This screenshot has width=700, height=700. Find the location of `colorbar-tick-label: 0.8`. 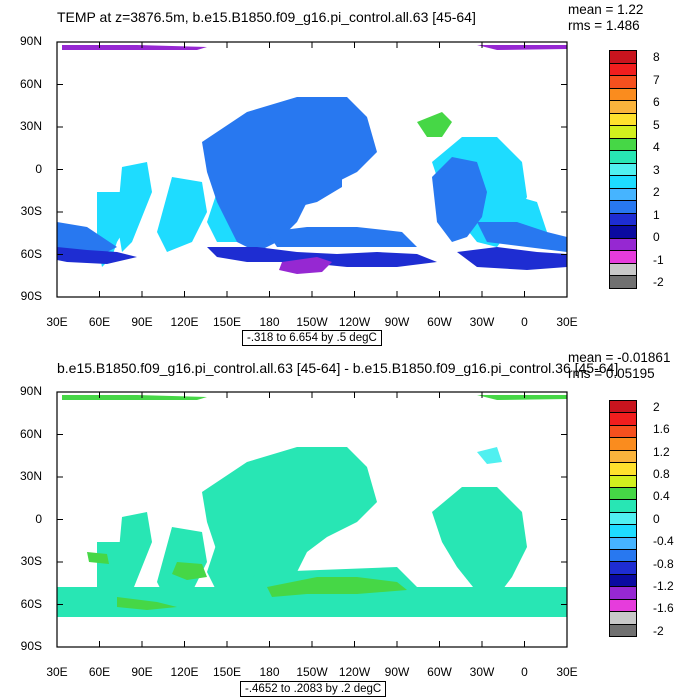

colorbar-tick-label: 0.8 is located at coordinates (661, 474).